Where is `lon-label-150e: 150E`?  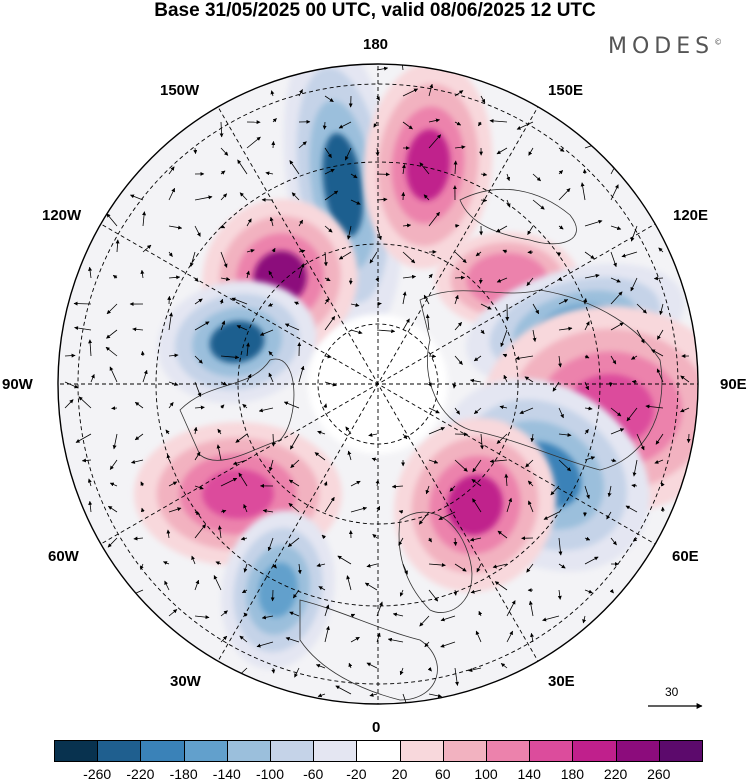
lon-label-150e: 150E is located at coordinates (566, 90).